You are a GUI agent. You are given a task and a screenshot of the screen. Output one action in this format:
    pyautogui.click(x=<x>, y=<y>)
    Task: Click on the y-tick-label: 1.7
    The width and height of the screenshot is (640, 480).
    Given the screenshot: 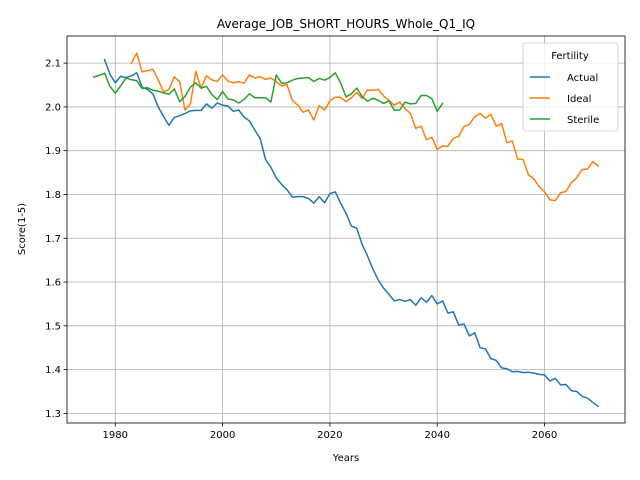 What is the action you would take?
    pyautogui.click(x=53, y=239)
    